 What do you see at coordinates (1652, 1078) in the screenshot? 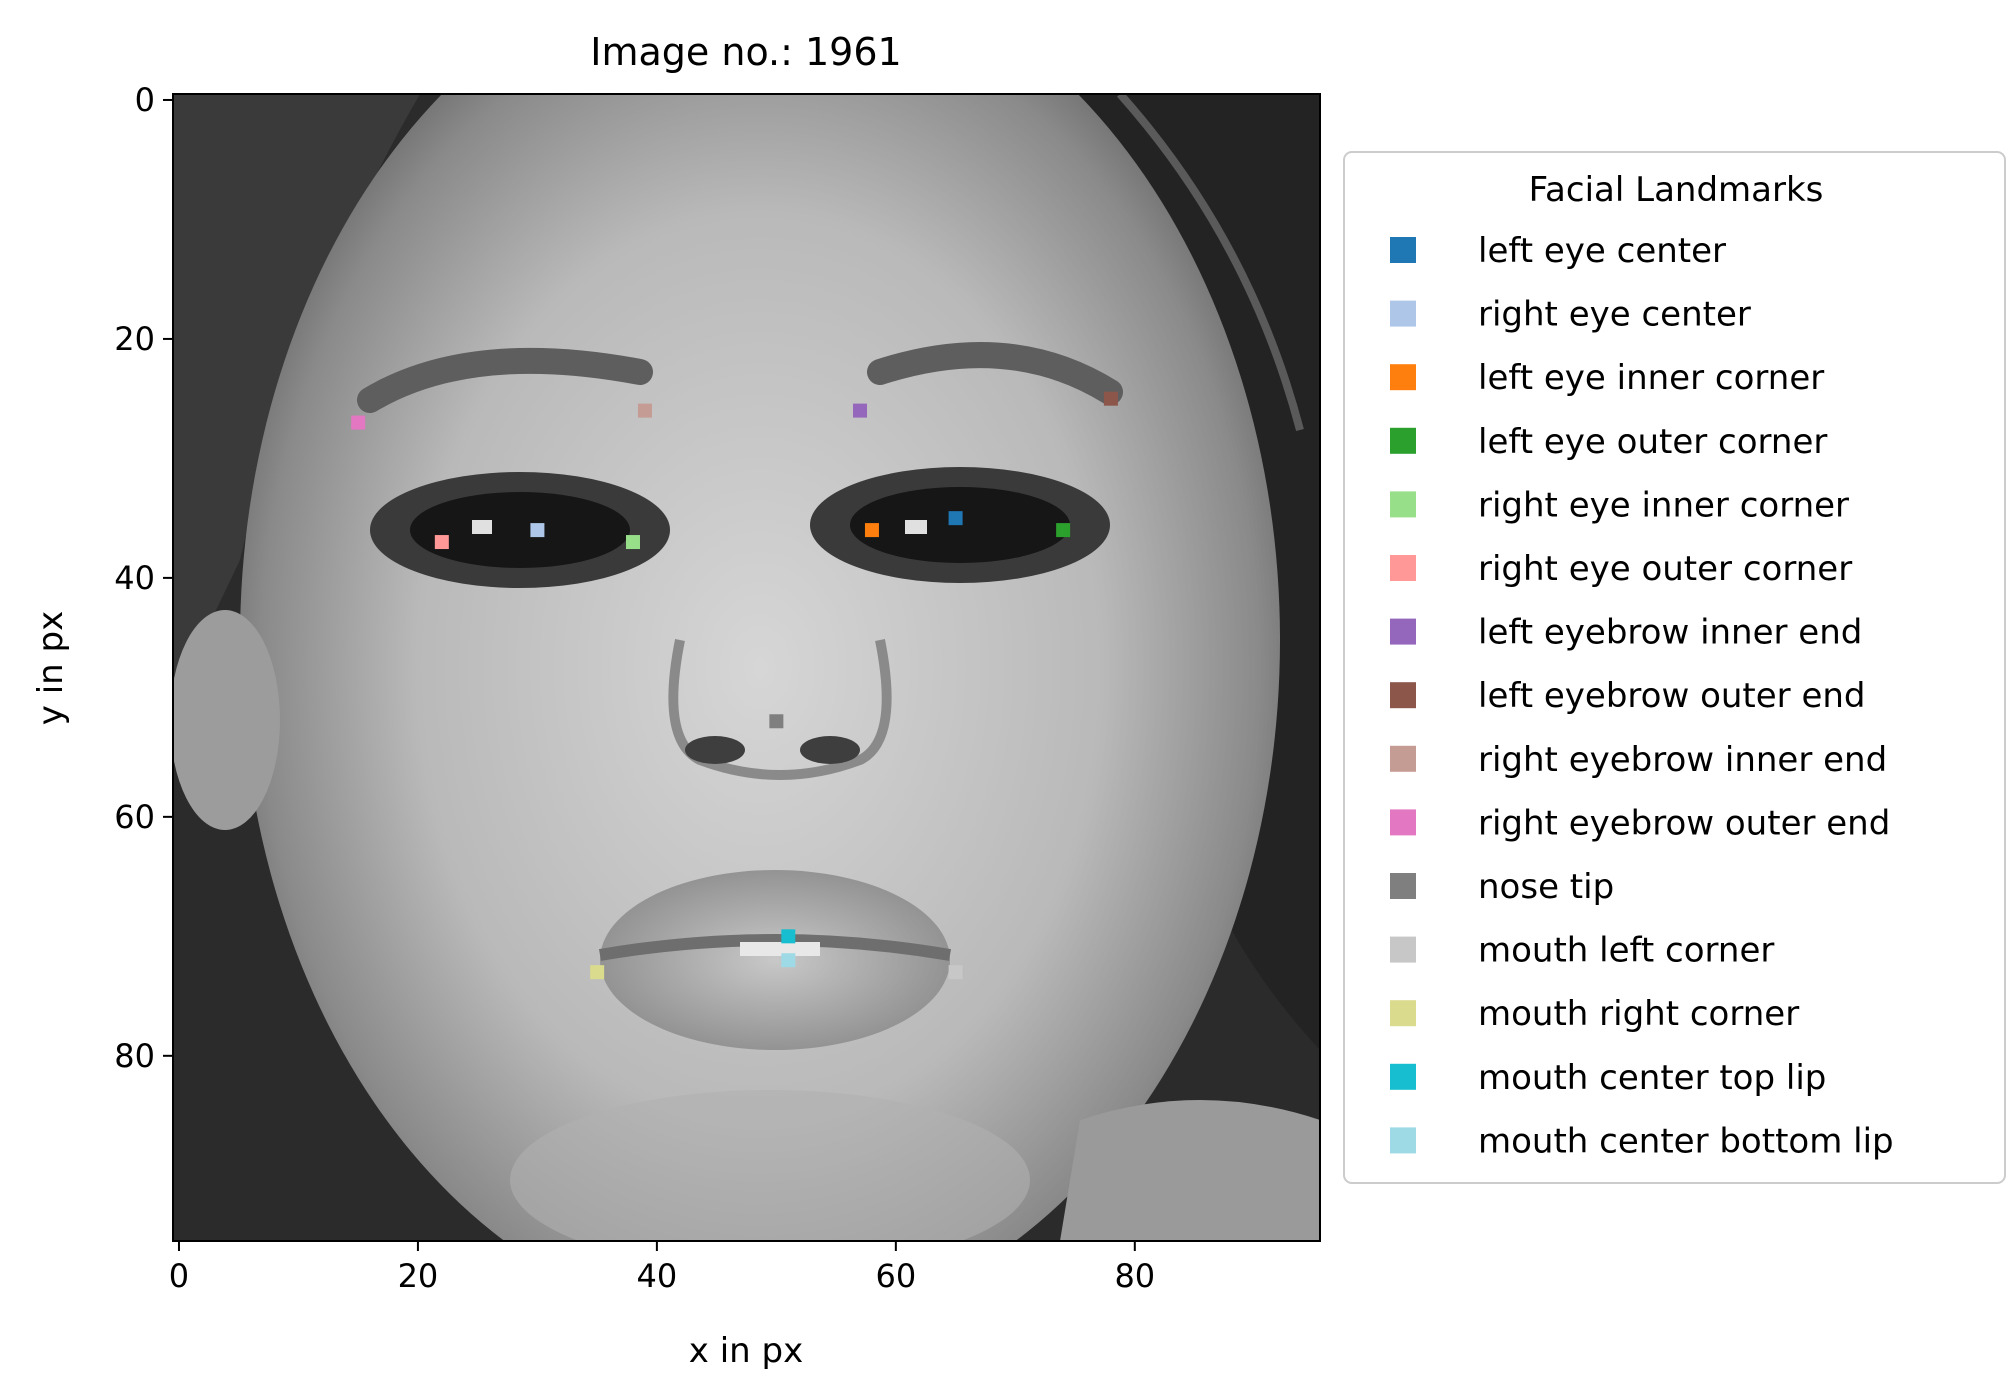
I see `legend-entry-label: mouth center top lip` at bounding box center [1652, 1078].